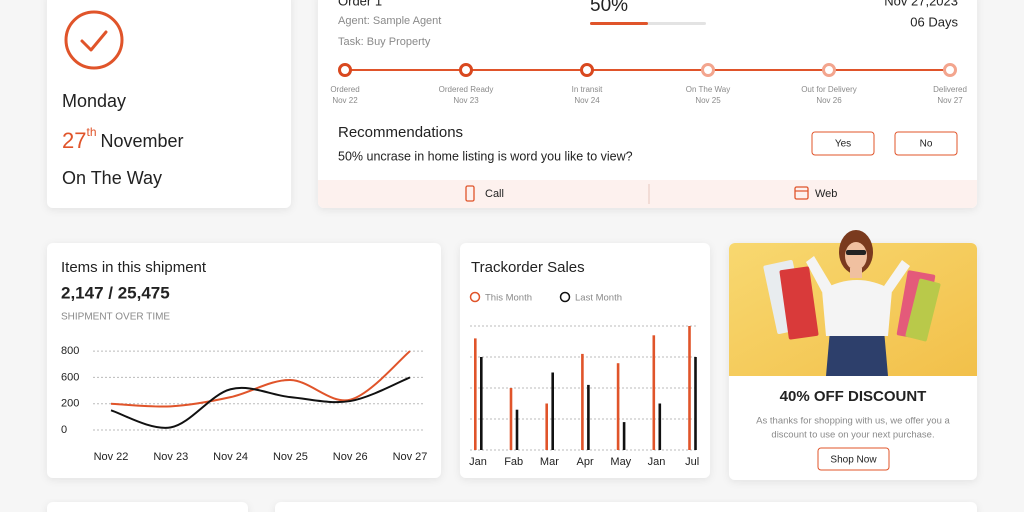  I want to click on check-mark, so click(94, 41).